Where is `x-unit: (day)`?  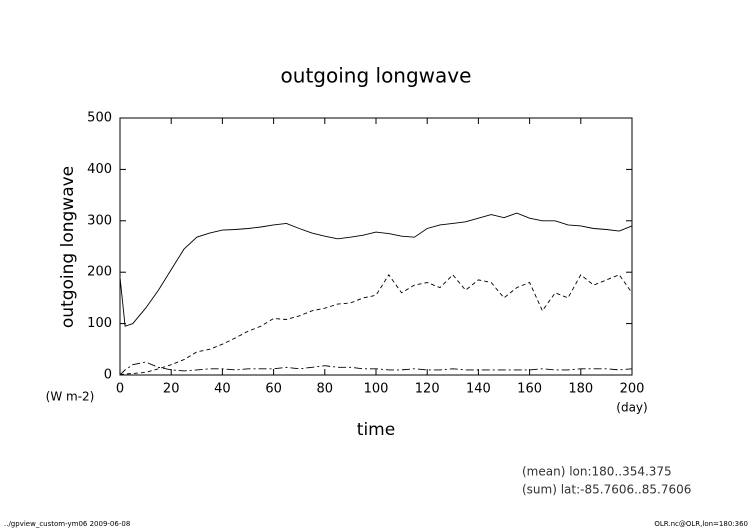 x-unit: (day) is located at coordinates (631, 408).